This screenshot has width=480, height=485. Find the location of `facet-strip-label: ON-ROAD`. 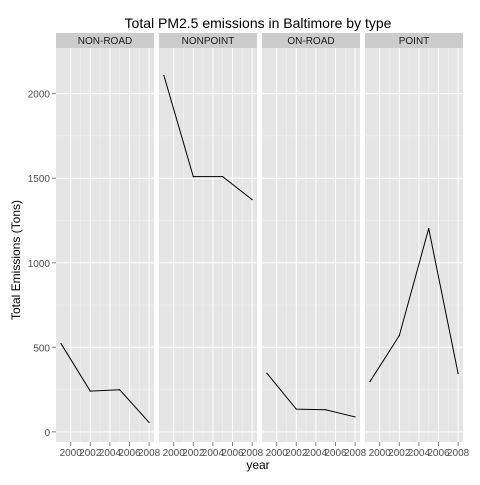

facet-strip-label: ON-ROAD is located at coordinates (310, 41).